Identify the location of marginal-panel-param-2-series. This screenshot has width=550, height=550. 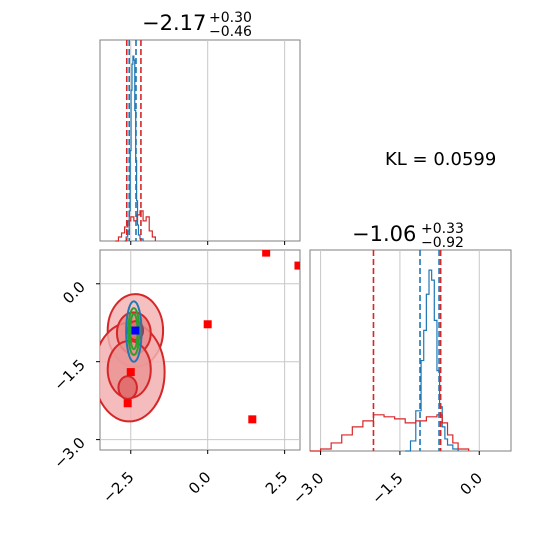
(390, 360).